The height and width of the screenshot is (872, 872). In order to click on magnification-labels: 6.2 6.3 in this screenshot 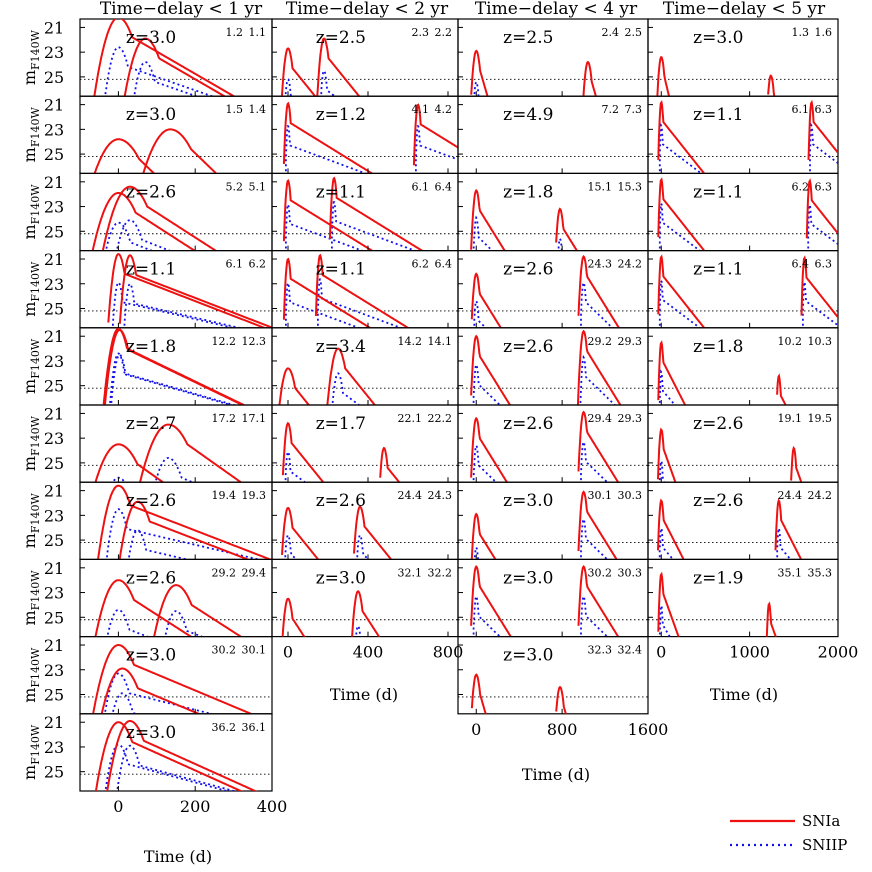, I will do `click(812, 186)`.